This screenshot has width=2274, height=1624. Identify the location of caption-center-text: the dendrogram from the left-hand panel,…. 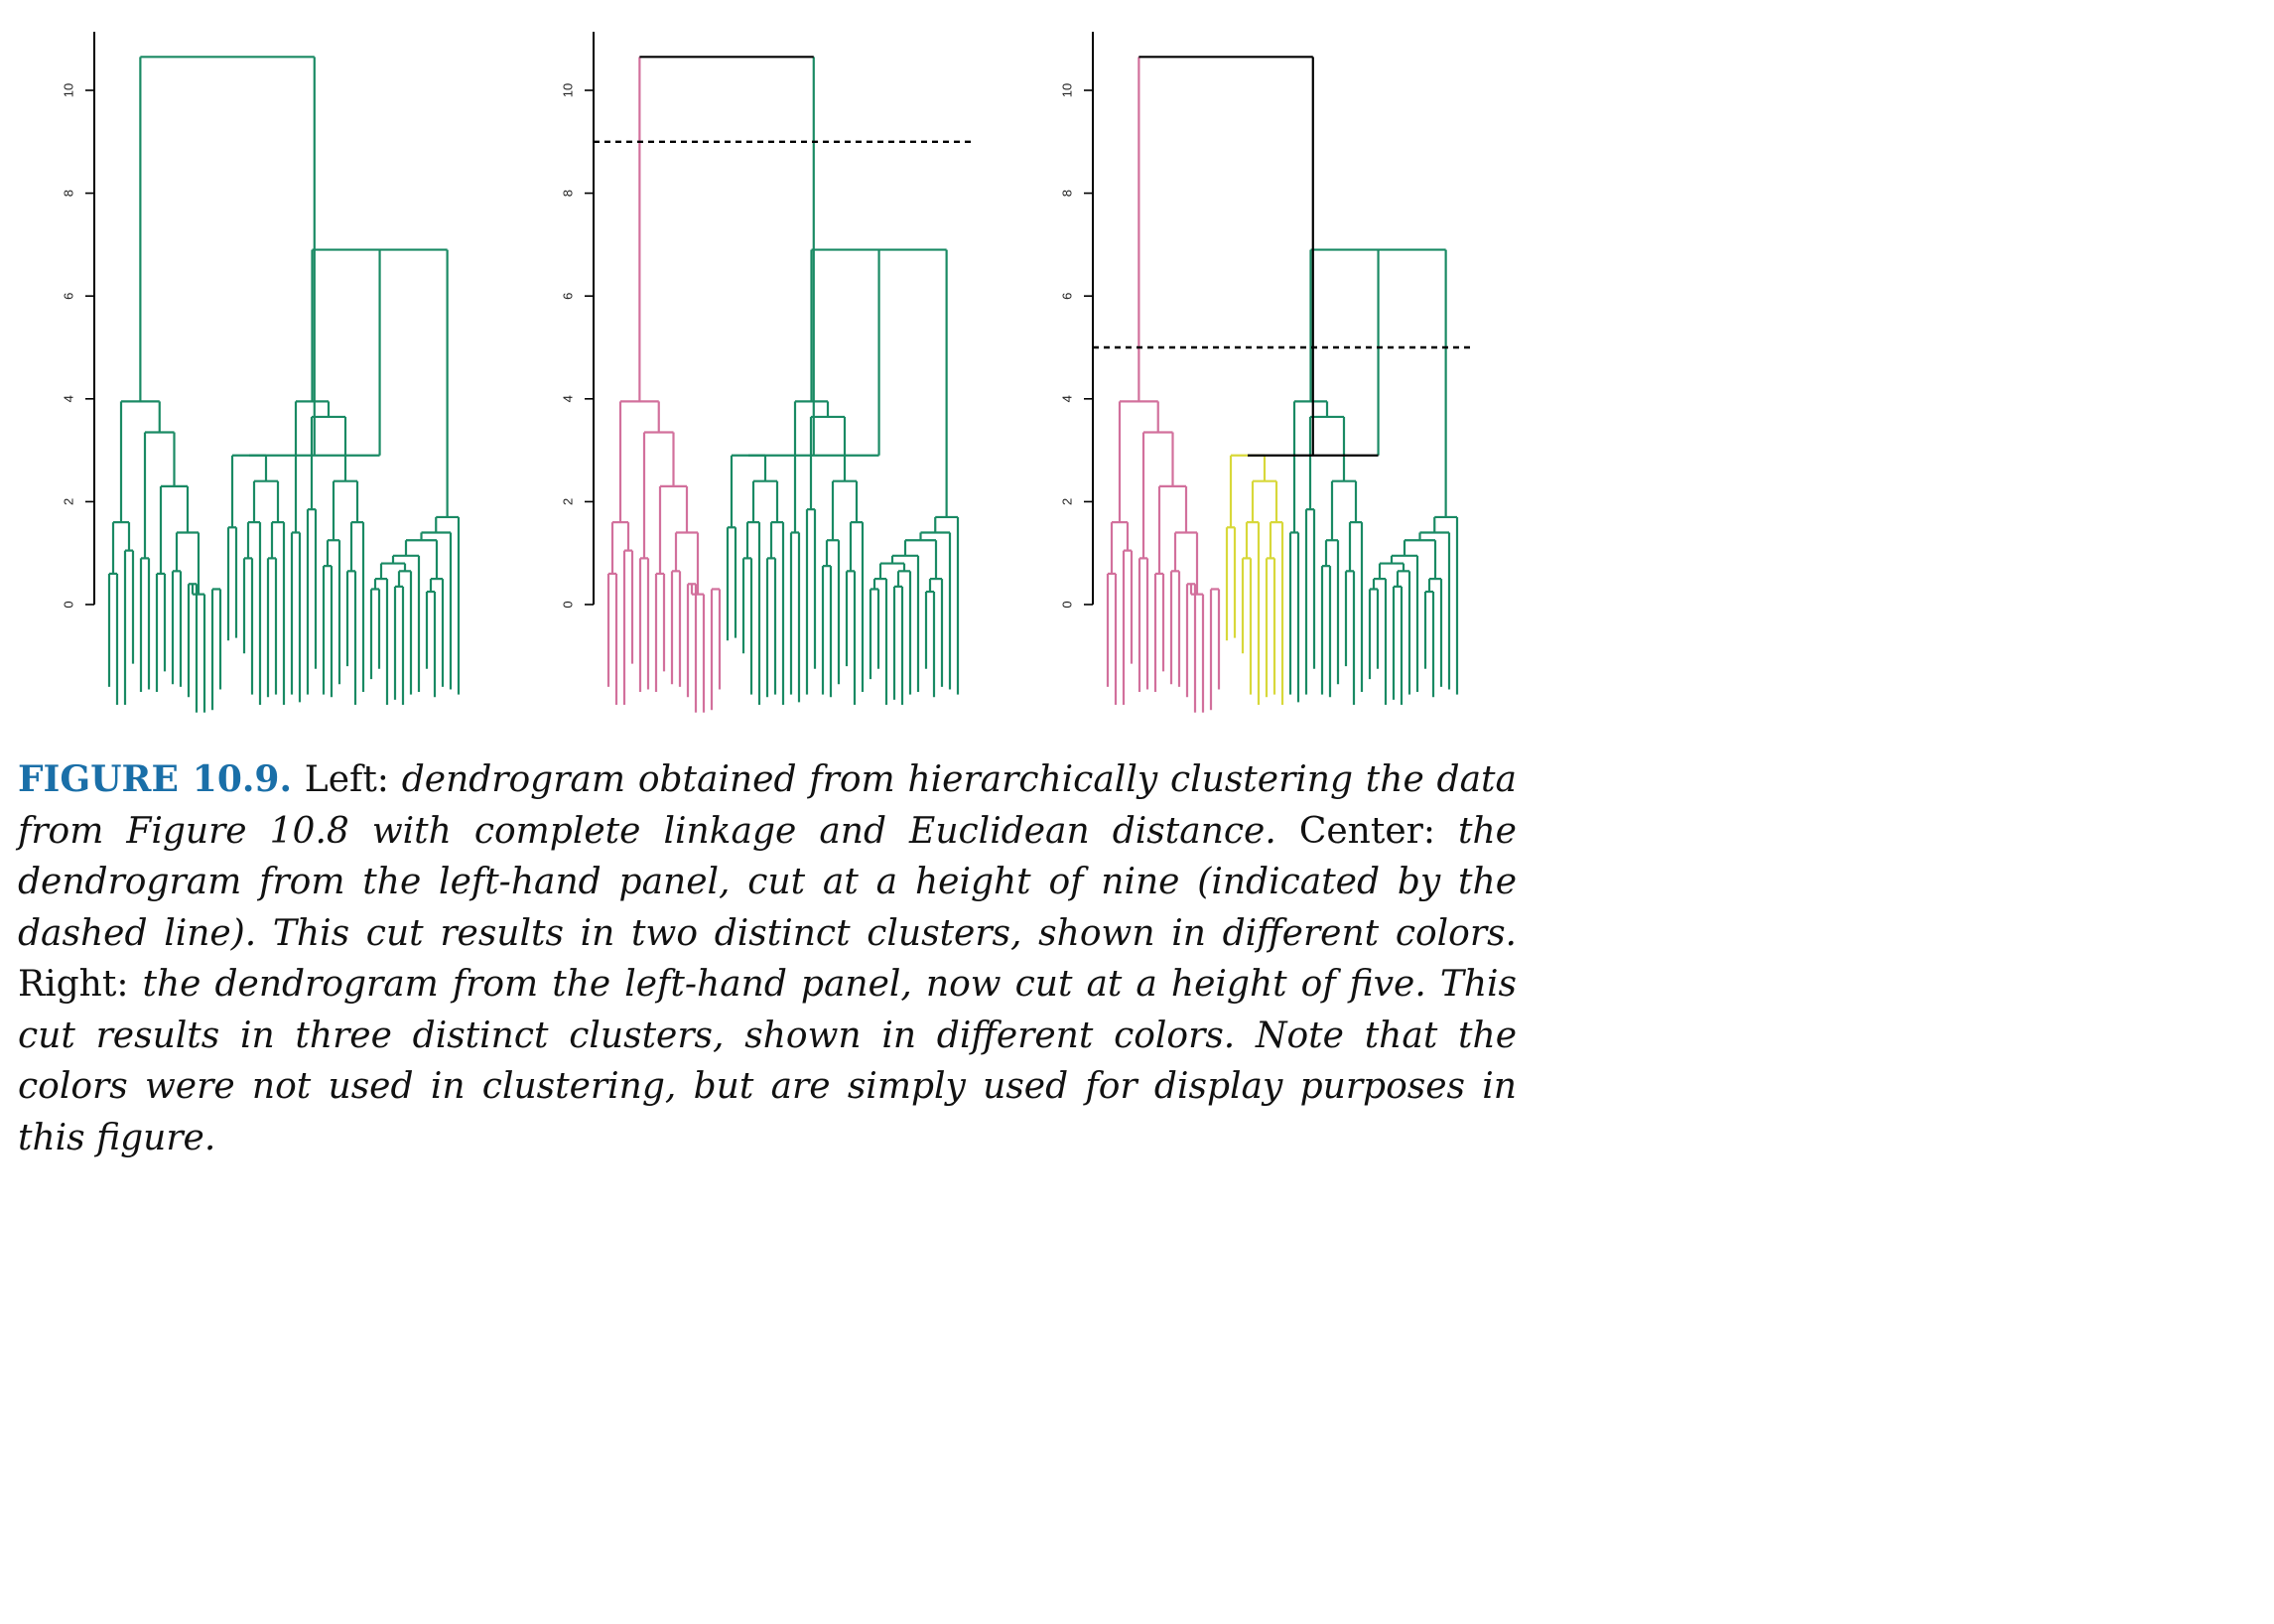
(767, 882).